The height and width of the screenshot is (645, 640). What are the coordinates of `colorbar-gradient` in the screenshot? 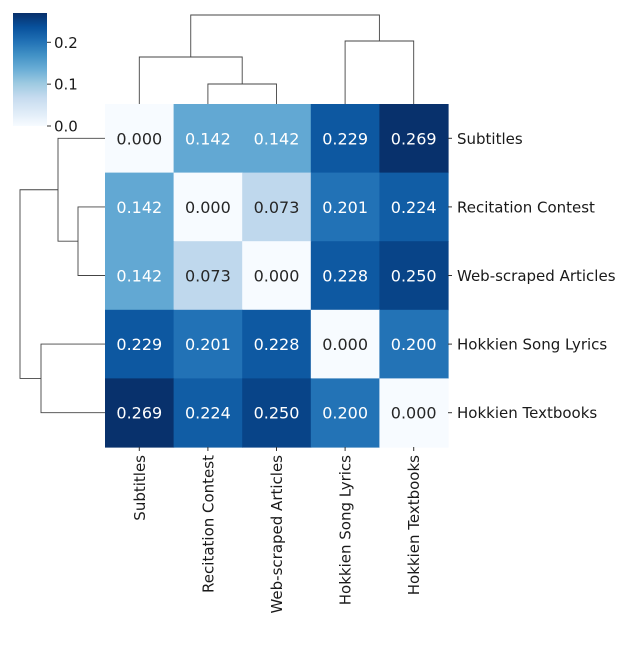 It's located at (30, 69).